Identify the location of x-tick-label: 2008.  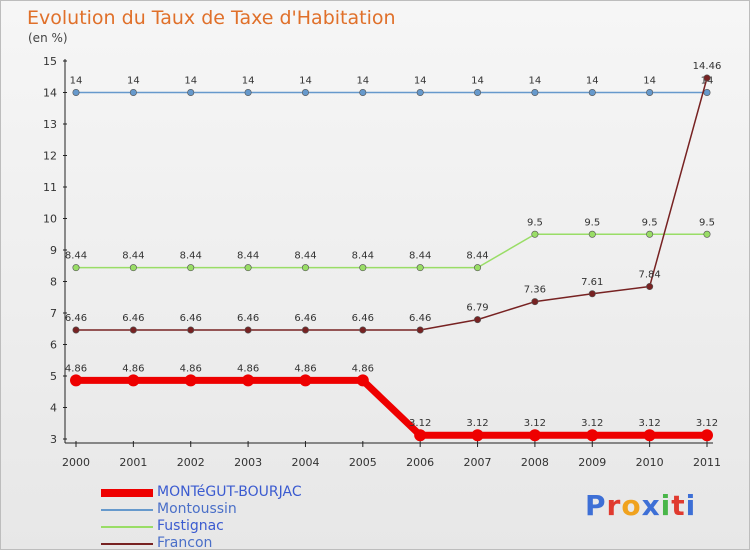
(535, 462).